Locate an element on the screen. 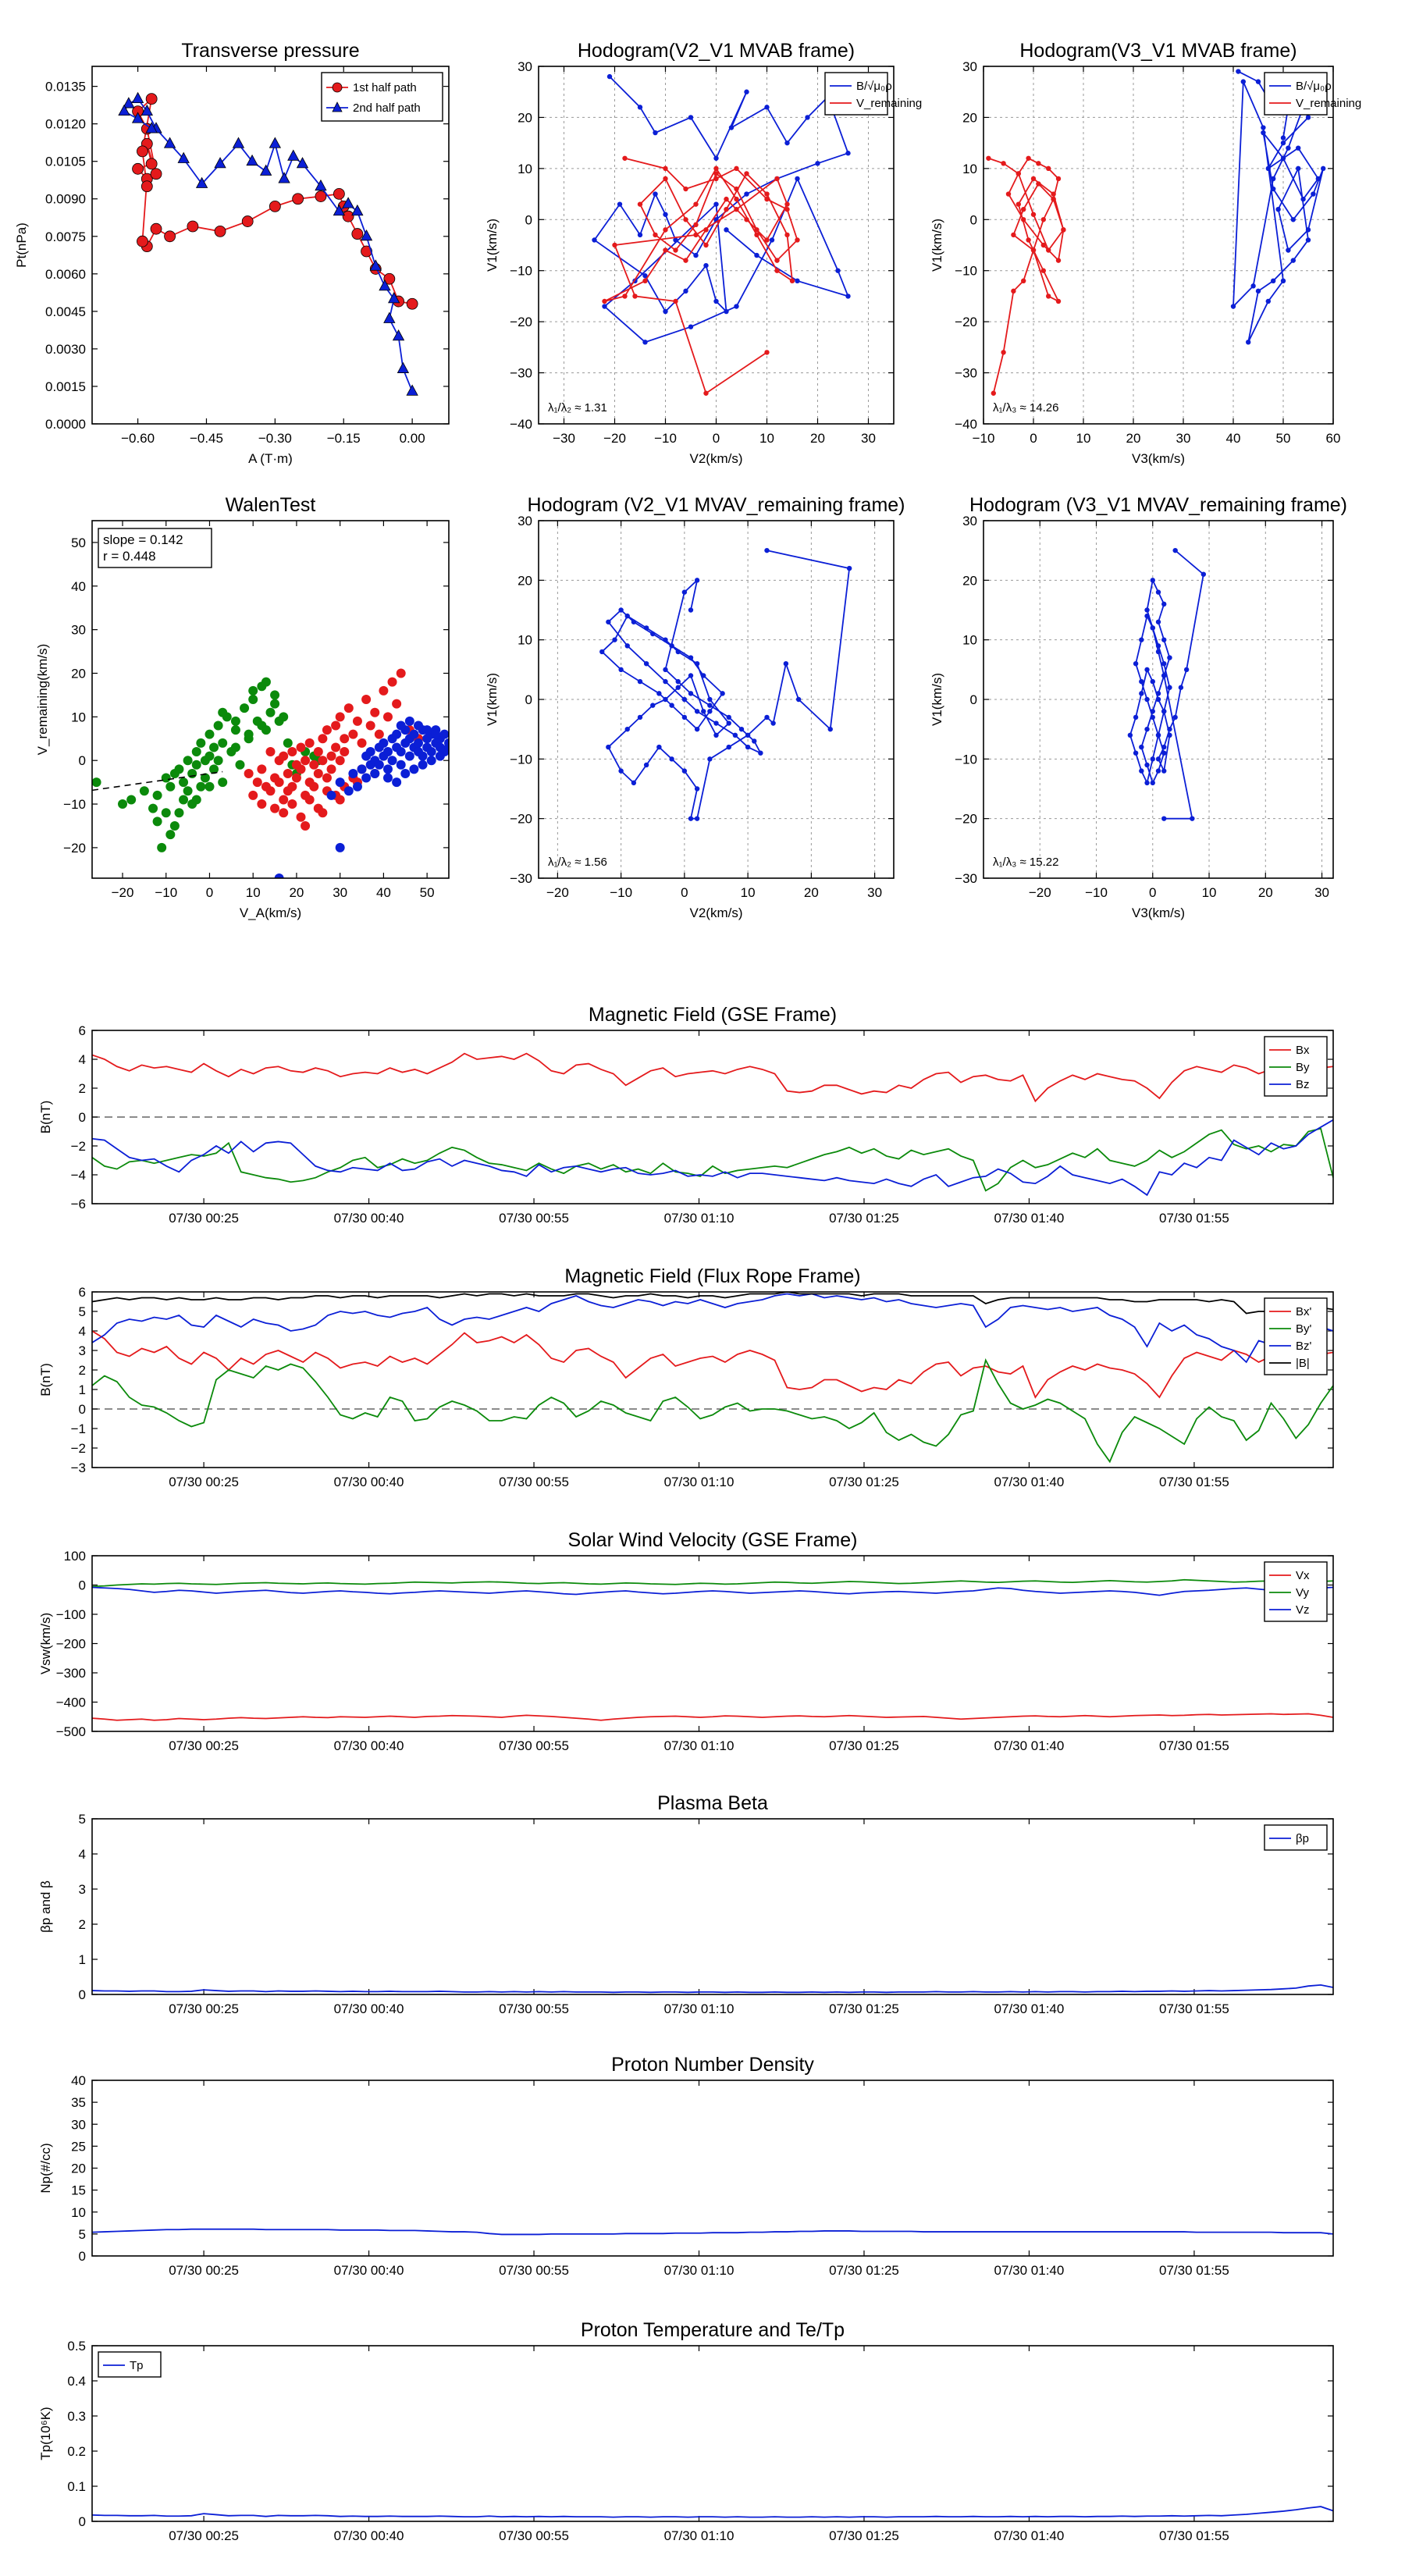  legend: Tp is located at coordinates (130, 2364).